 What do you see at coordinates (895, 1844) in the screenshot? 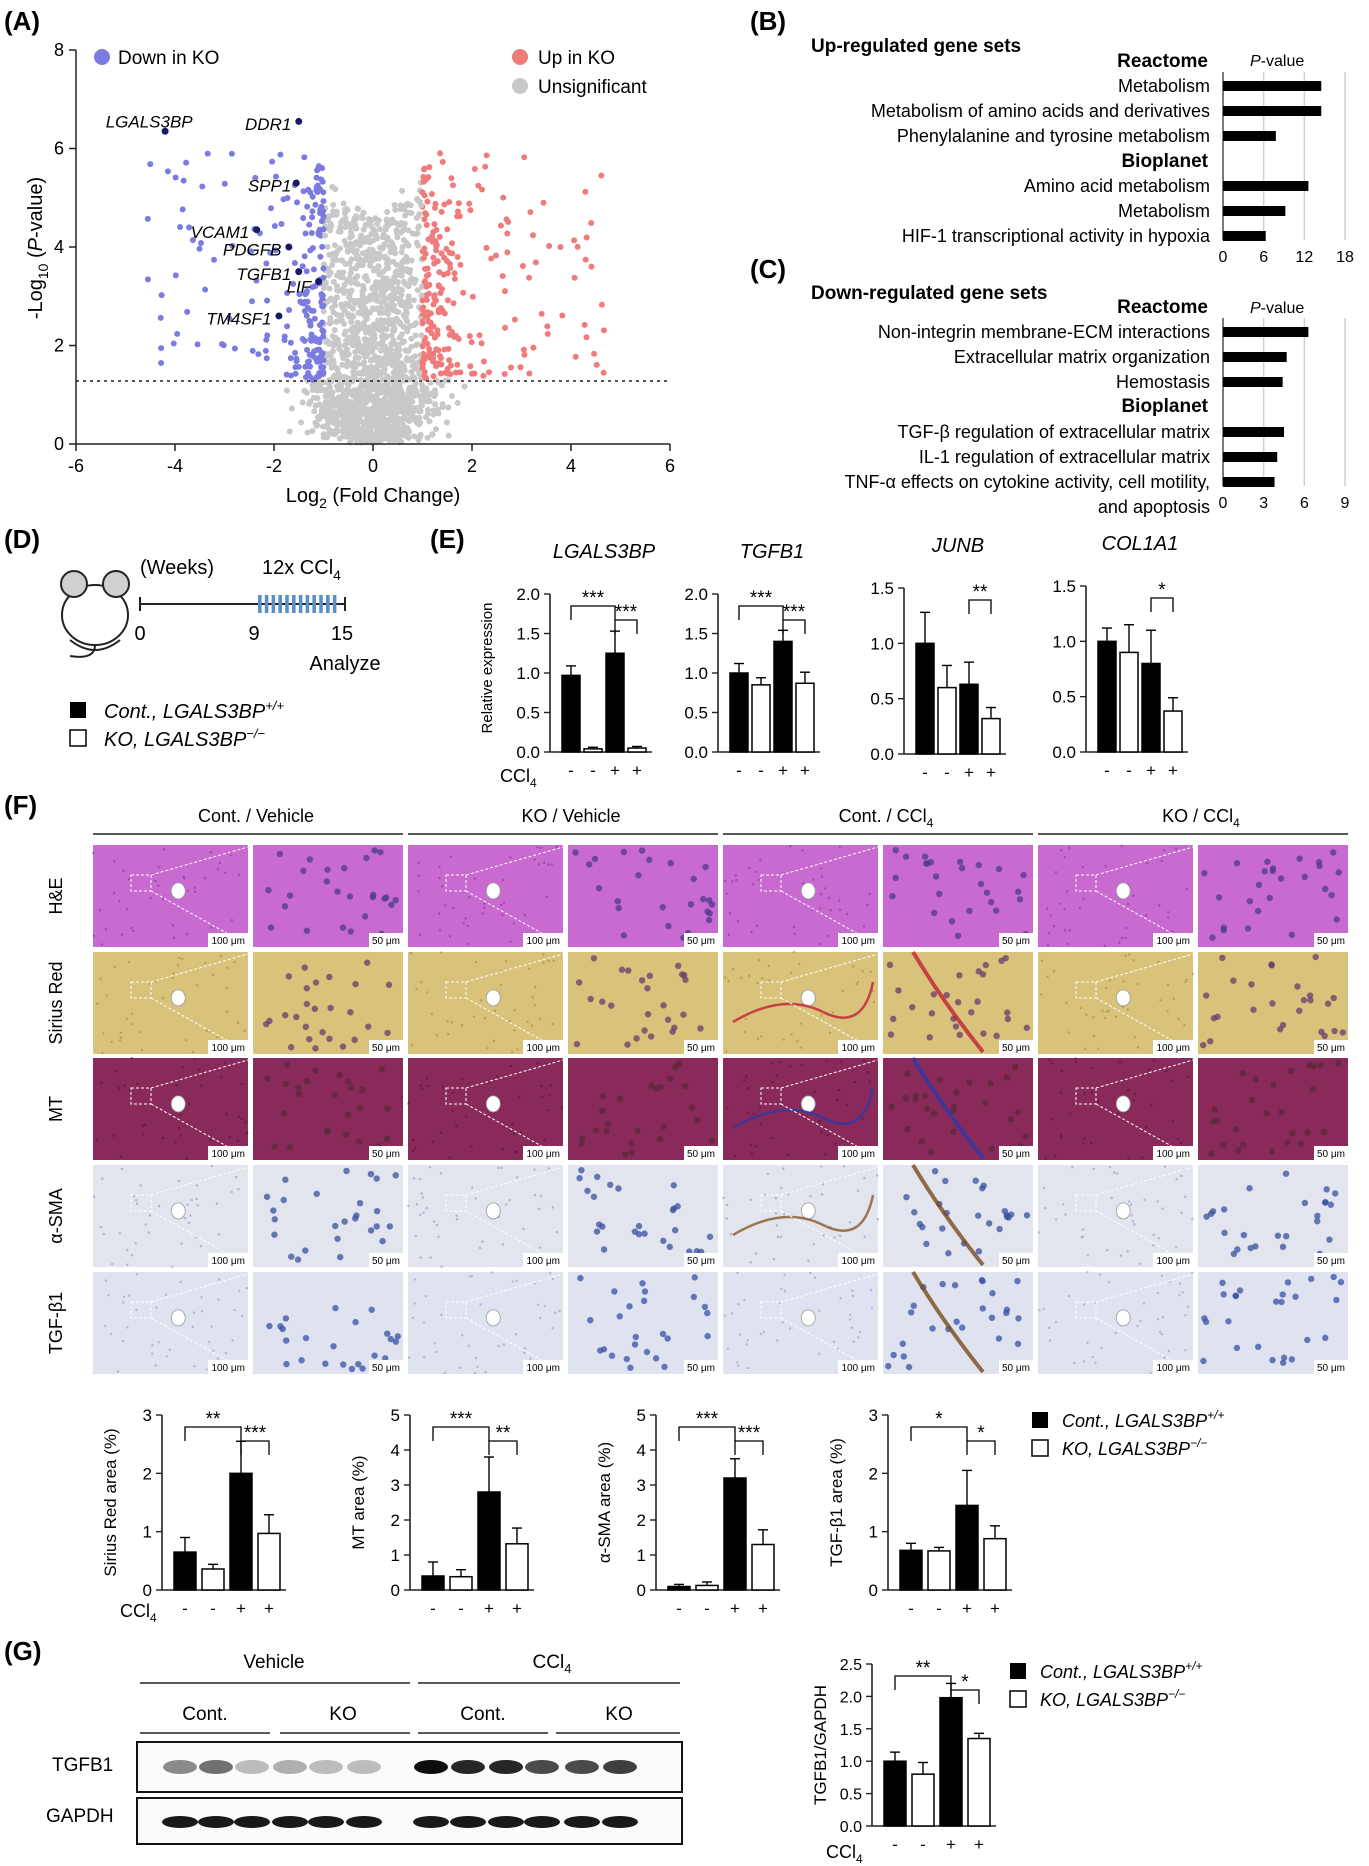
I see `bar-ccl4-sign: -` at bounding box center [895, 1844].